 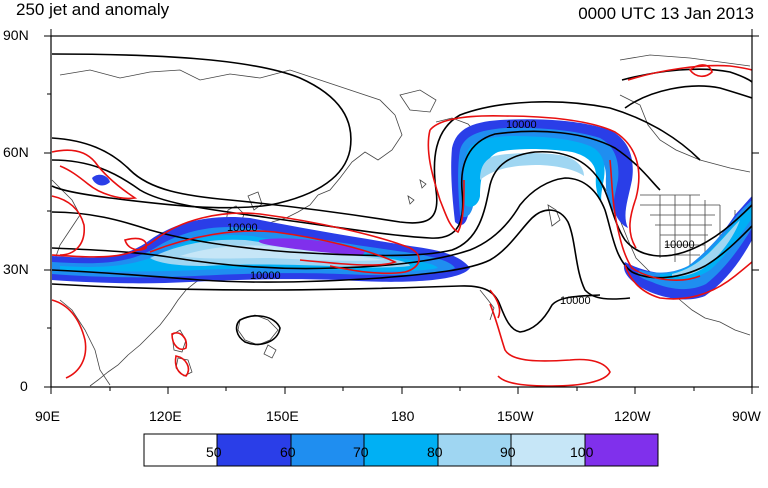 What do you see at coordinates (435, 452) in the screenshot?
I see `colorbar-label-80: 80` at bounding box center [435, 452].